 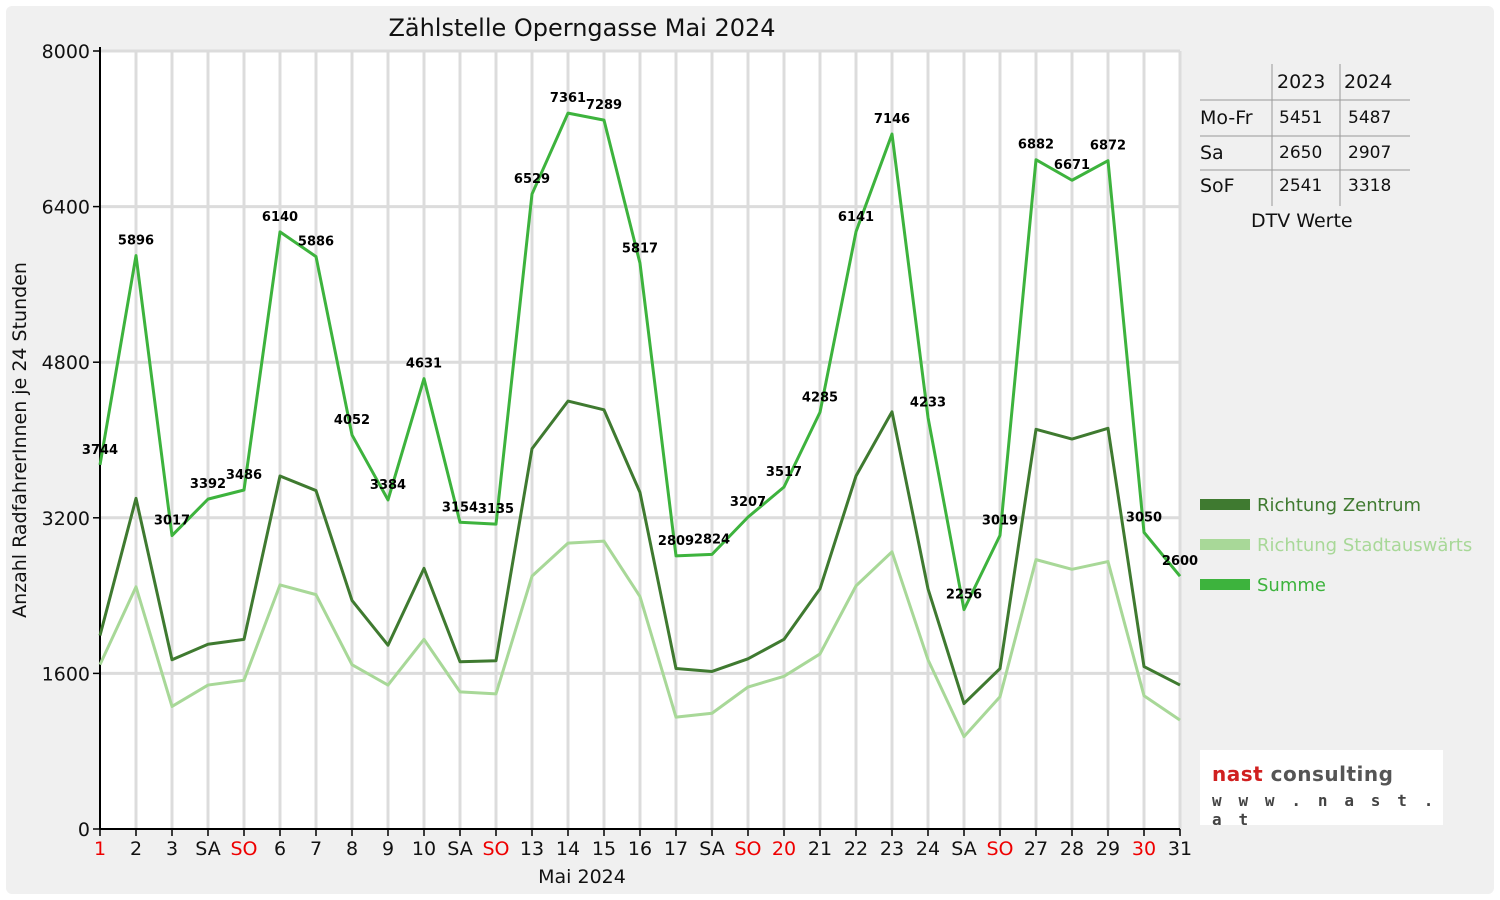 What do you see at coordinates (1180, 561) in the screenshot?
I see `data-label: 2600` at bounding box center [1180, 561].